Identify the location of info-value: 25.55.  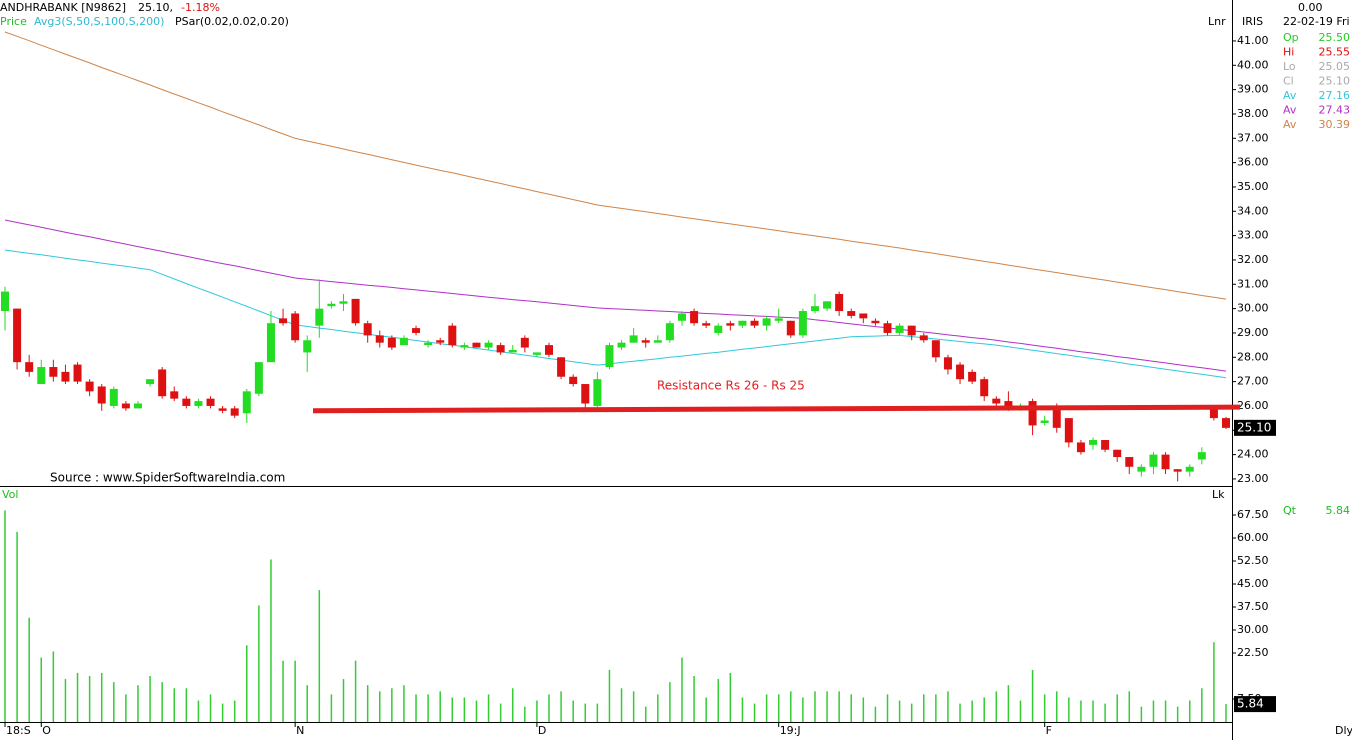
(1335, 52).